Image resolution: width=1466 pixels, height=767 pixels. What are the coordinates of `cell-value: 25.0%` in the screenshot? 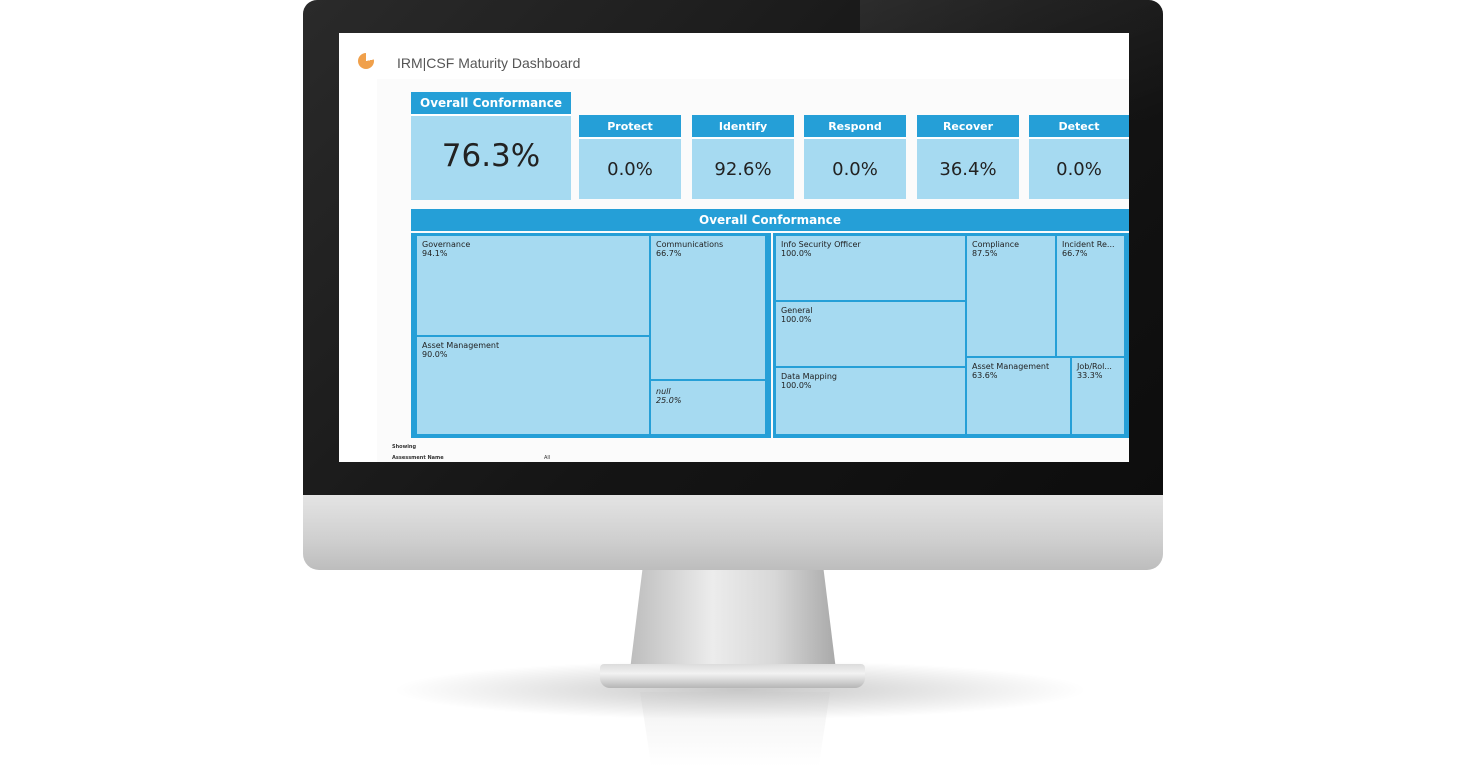 It's located at (669, 400).